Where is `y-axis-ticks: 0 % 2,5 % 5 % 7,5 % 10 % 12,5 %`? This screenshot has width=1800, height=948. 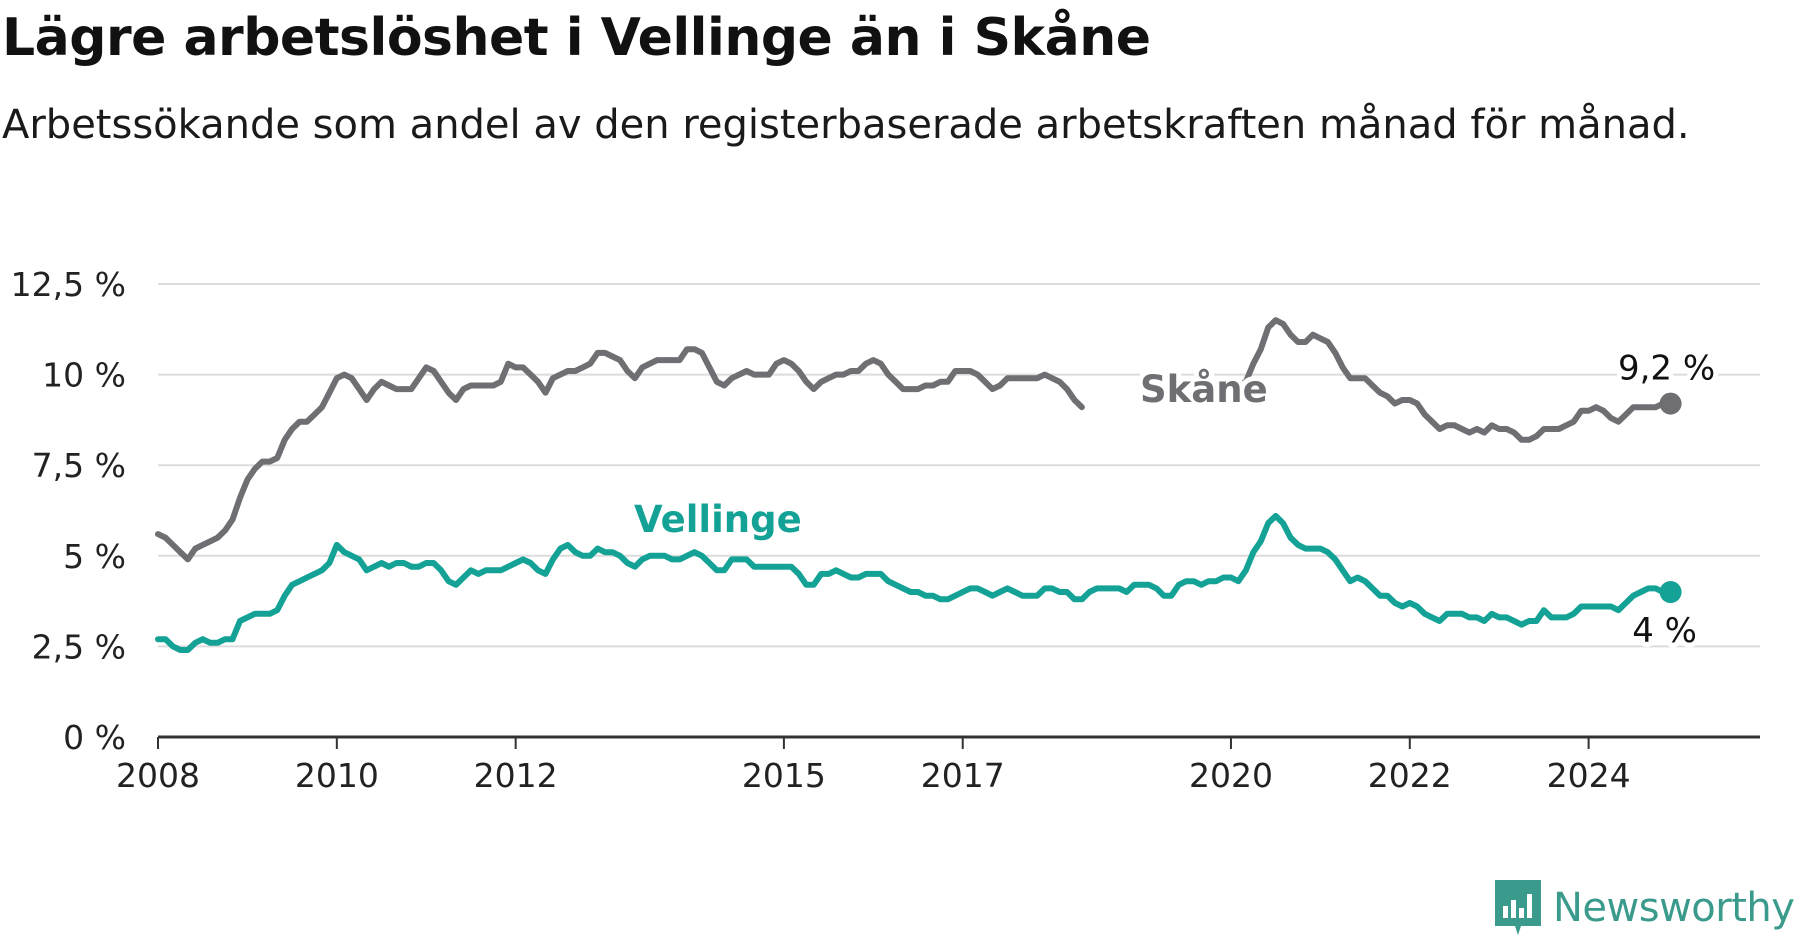
y-axis-ticks: 0 % 2,5 % 5 % 7,5 % 10 % 12,5 % is located at coordinates (68, 511).